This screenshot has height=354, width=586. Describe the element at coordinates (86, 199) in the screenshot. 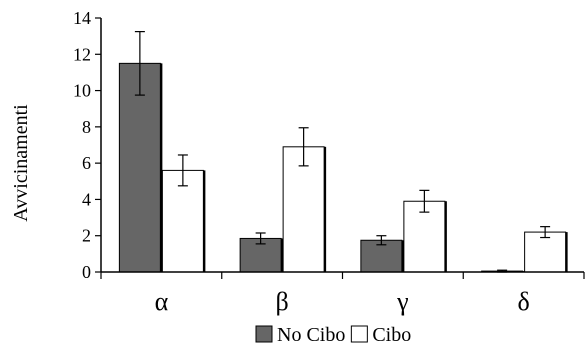

I see `y-tick-label-2: 4` at that location.